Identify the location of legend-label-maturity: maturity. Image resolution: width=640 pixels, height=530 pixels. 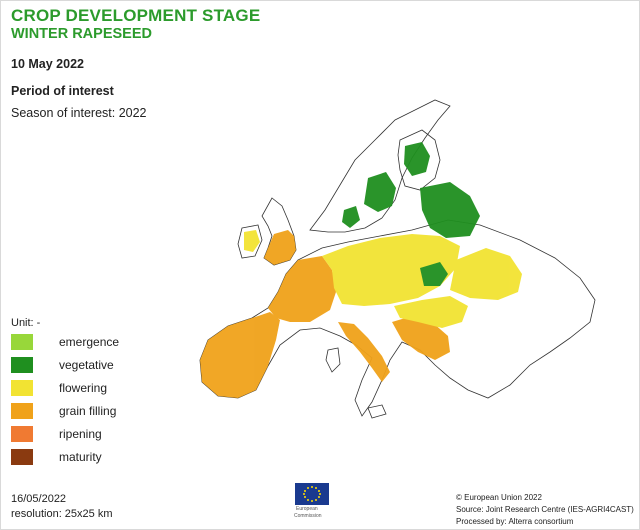
(80, 457).